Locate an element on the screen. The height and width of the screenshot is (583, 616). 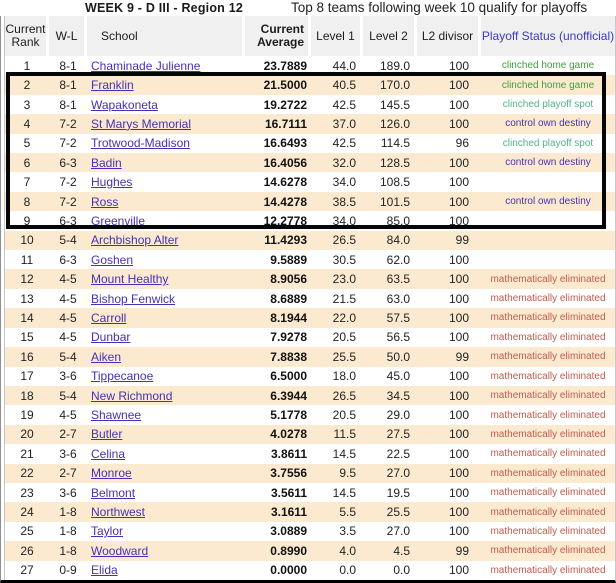
l2-cell: 27.0 is located at coordinates (398, 473).